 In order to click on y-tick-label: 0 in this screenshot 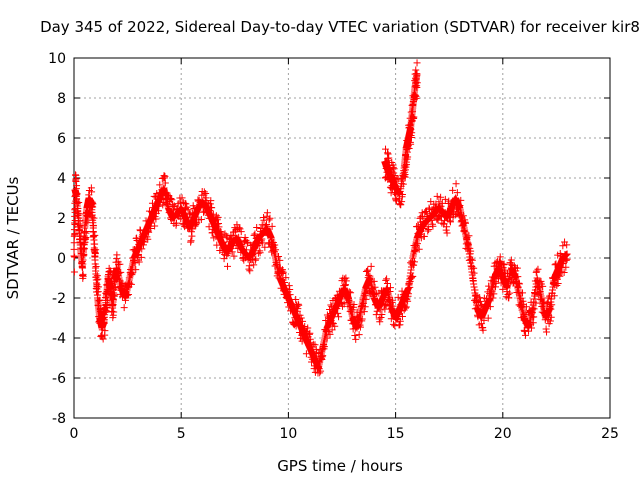, I will do `click(61, 259)`.